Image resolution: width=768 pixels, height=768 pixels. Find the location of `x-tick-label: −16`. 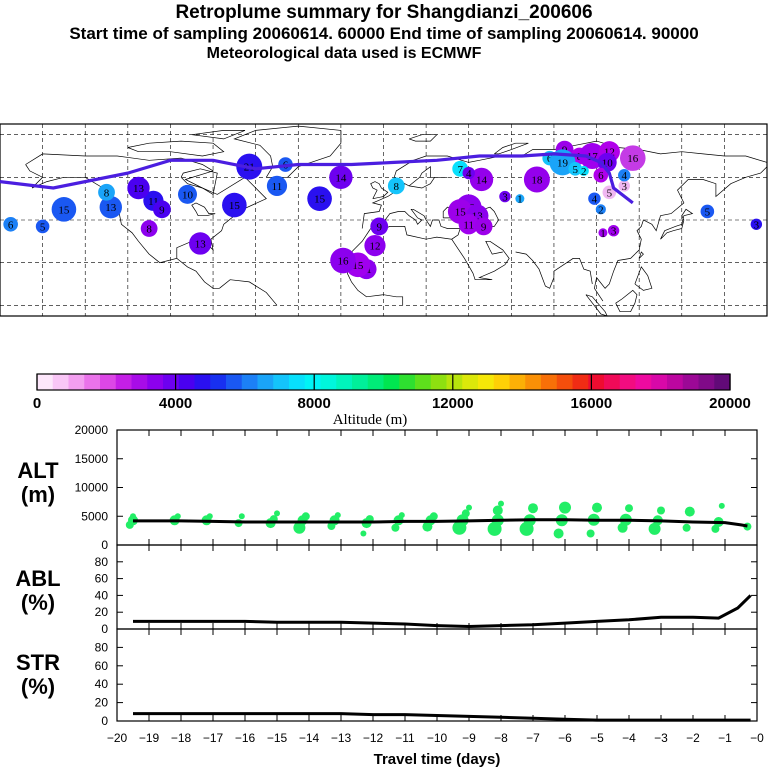

x-tick-label: −16 is located at coordinates (245, 738).